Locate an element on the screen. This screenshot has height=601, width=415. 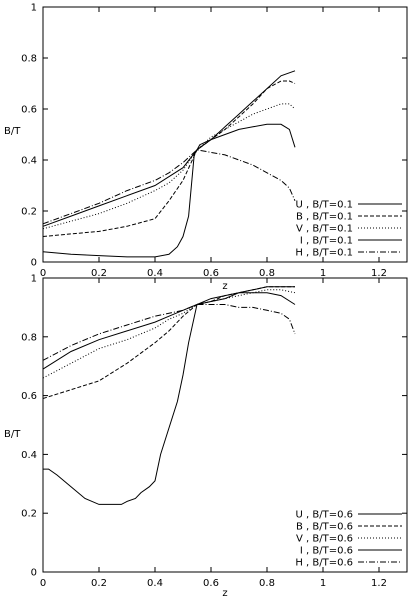
series-line-dashed is located at coordinates (168, 342).